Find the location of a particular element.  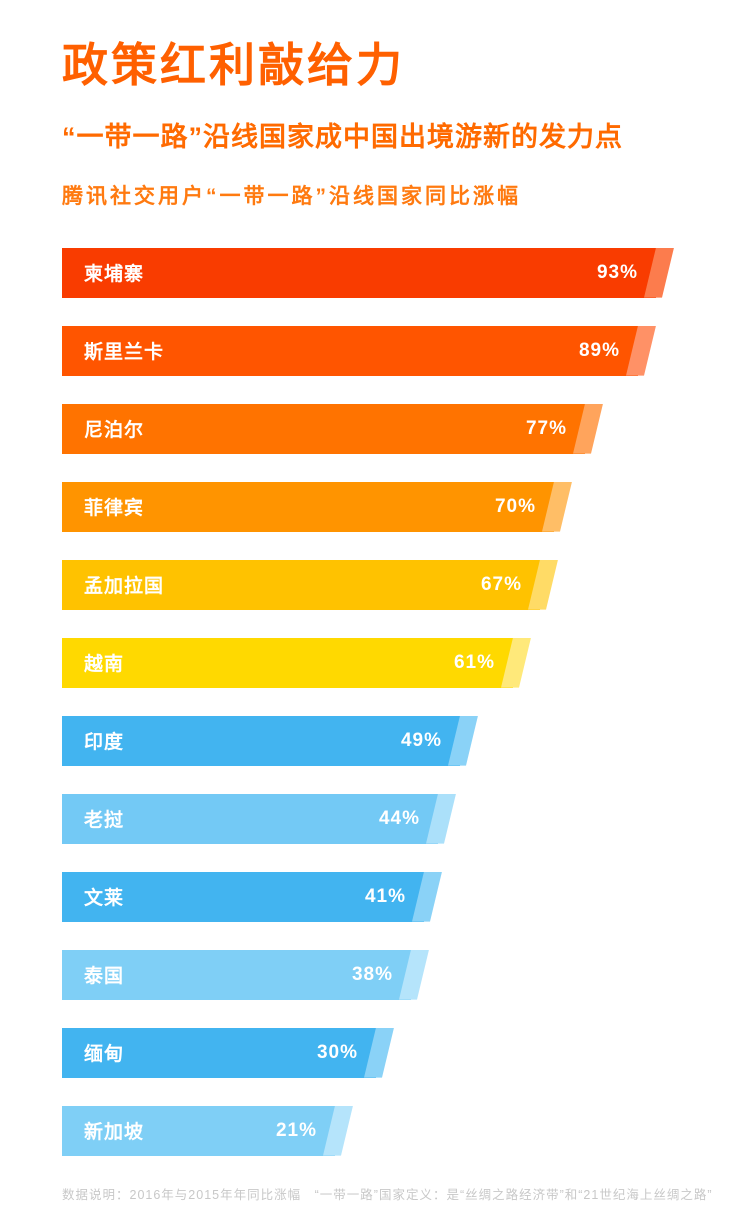

bar-face: 尼泊尔 77% is located at coordinates (323, 428).